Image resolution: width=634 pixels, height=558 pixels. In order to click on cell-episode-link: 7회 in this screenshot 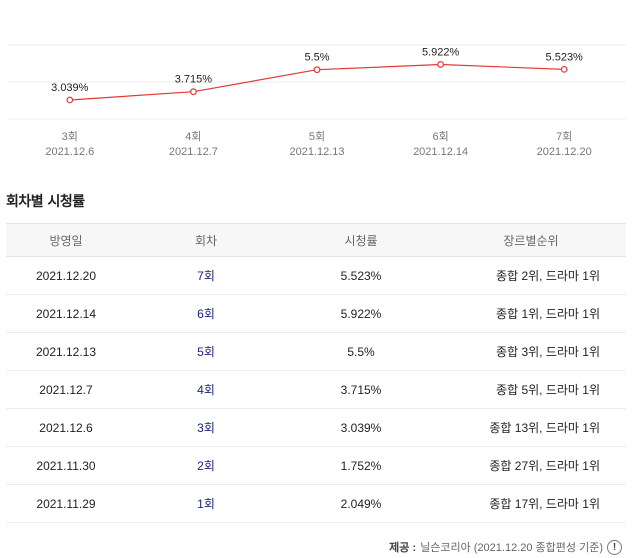, I will do `click(206, 276)`.